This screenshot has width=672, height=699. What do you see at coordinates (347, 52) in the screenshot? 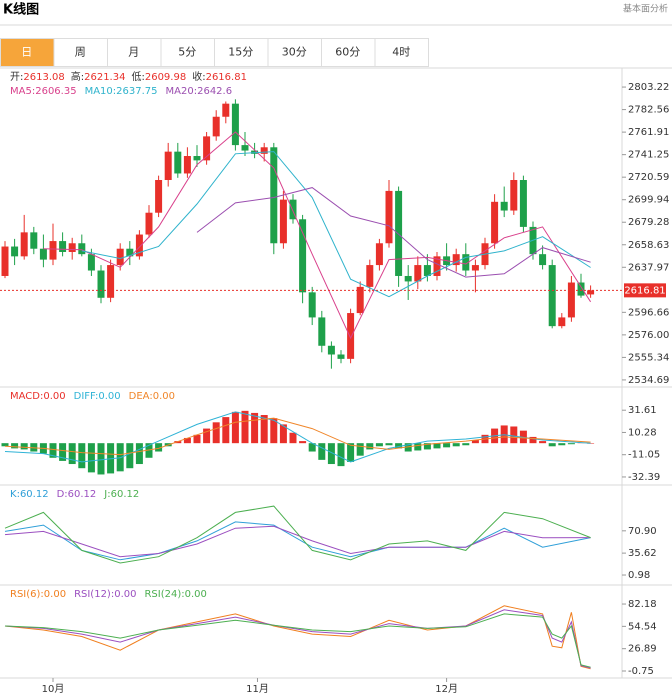
I see `tab-label: 60分` at bounding box center [347, 52].